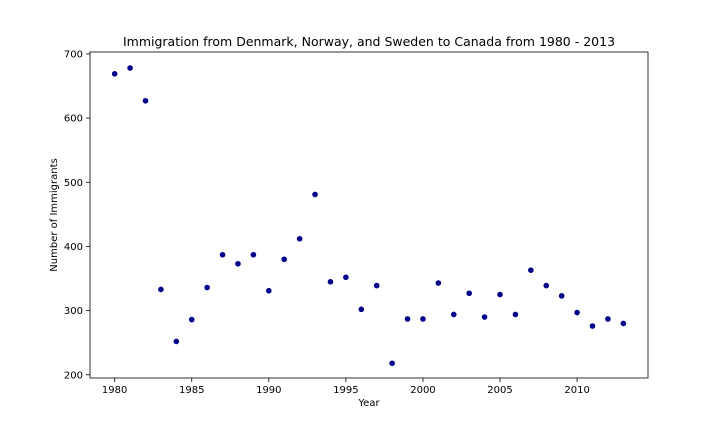 The width and height of the screenshot is (720, 437). I want to click on x-tick-label: 1980, so click(114, 390).